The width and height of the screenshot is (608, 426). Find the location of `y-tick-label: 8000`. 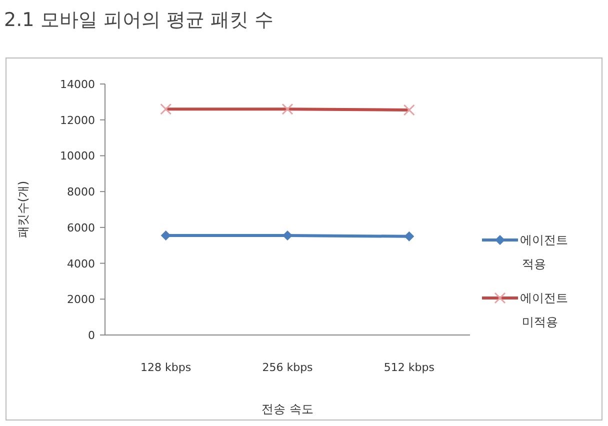

y-tick-label: 8000 is located at coordinates (81, 192).